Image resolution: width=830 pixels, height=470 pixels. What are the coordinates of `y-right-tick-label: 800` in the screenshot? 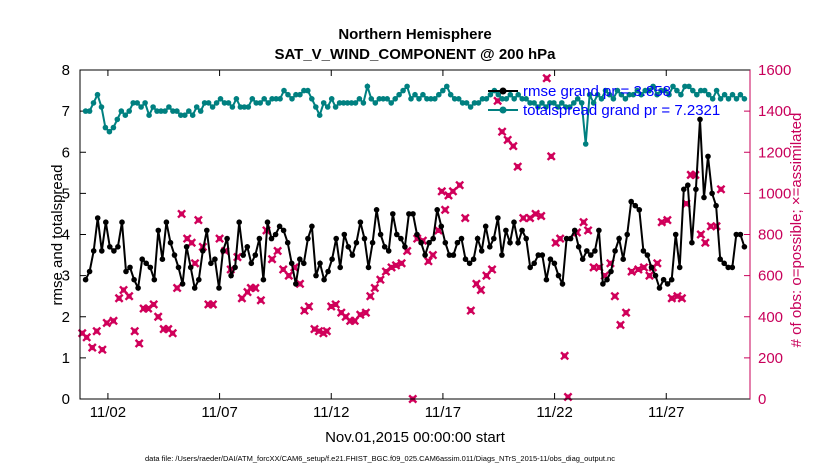 It's located at (770, 235).